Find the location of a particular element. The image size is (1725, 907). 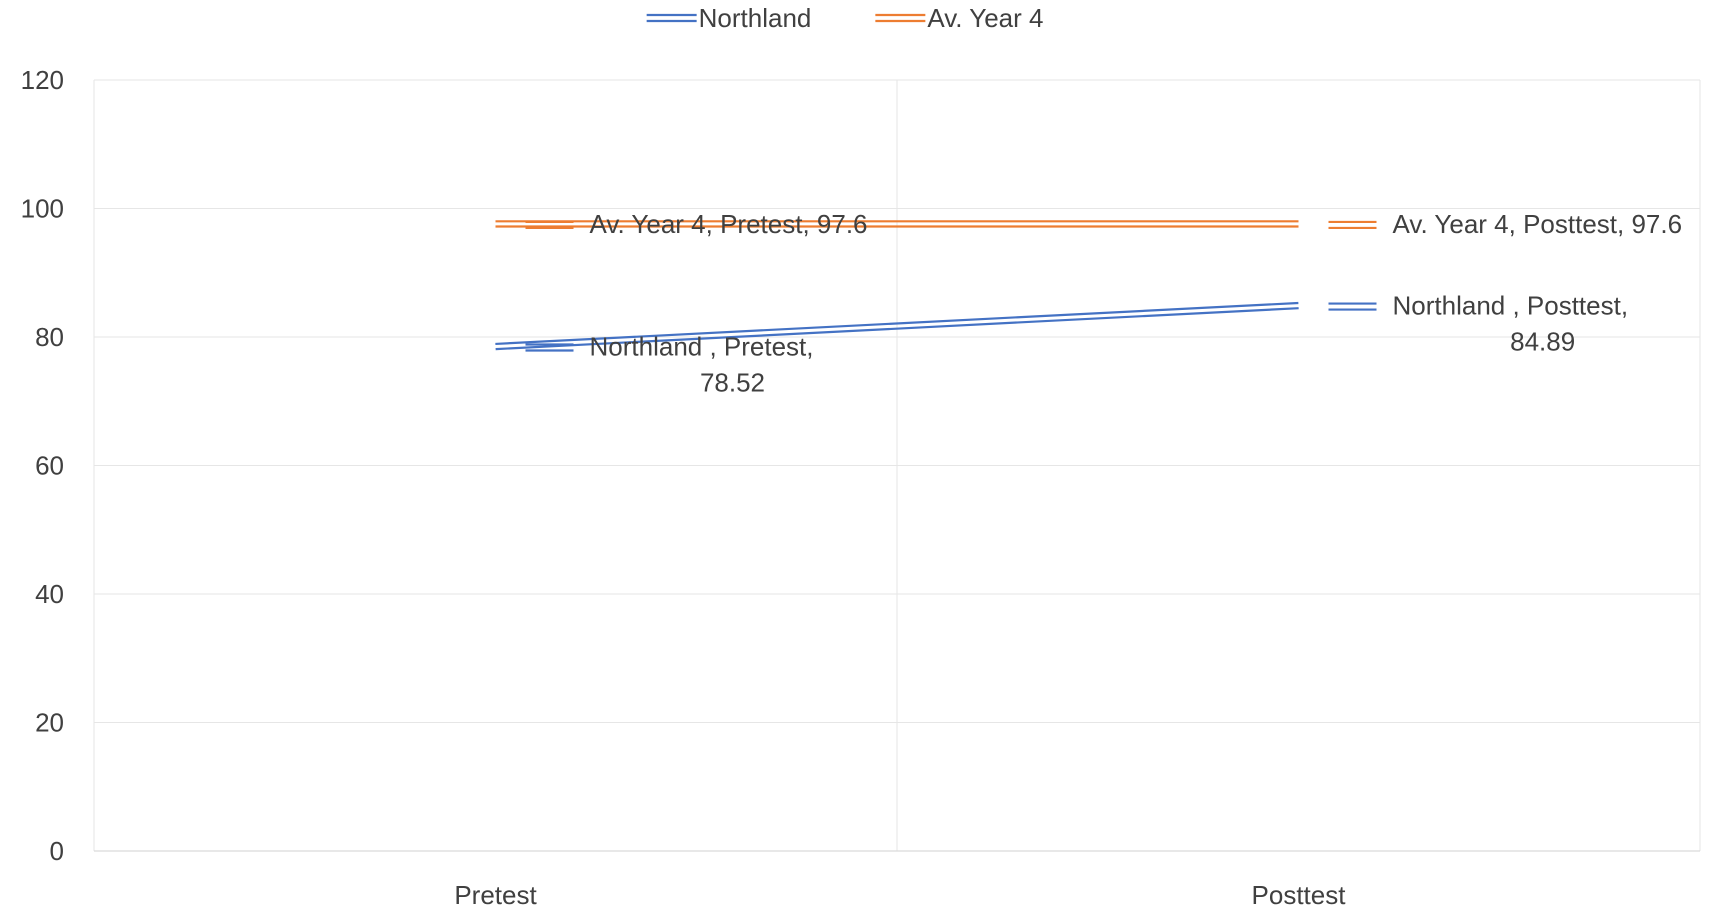

x-tick-label-posttest: Posttest is located at coordinates (1299, 893).